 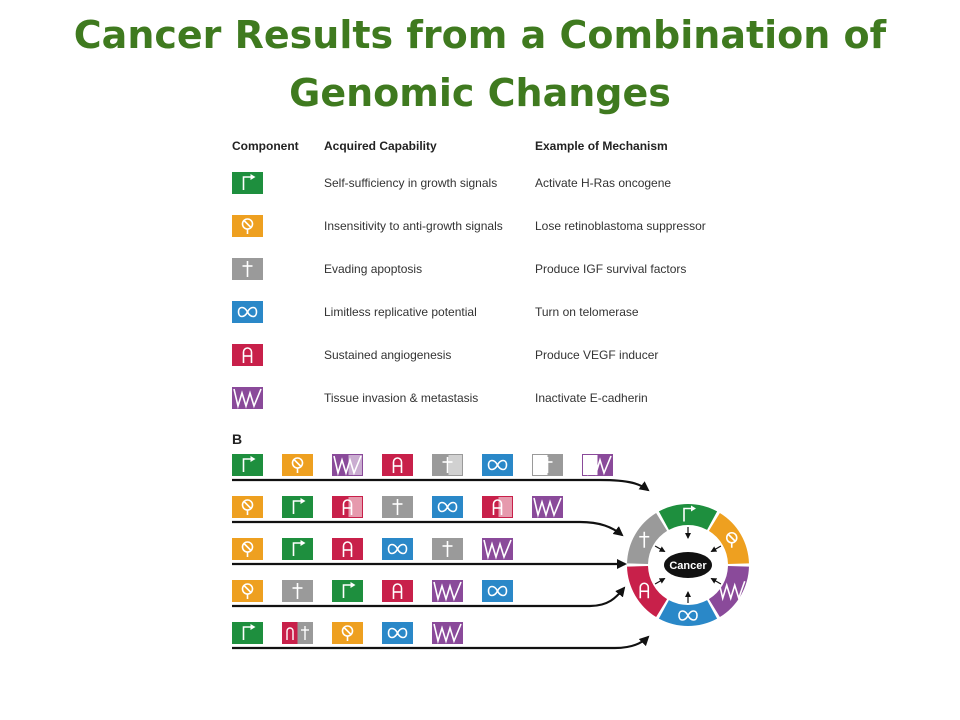 What do you see at coordinates (413, 226) in the screenshot?
I see `capability-text: Insensitivity to anti-growth signals` at bounding box center [413, 226].